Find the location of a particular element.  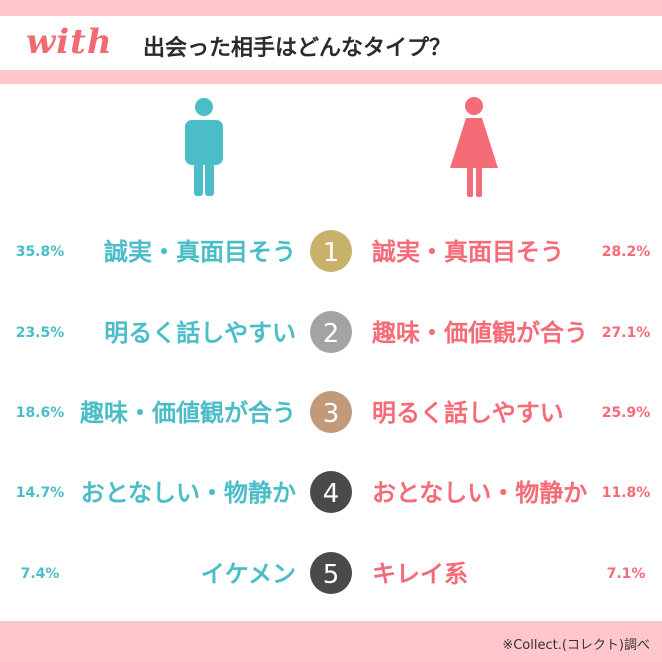

female-type-label: 明るく話しやすい is located at coordinates (468, 413).